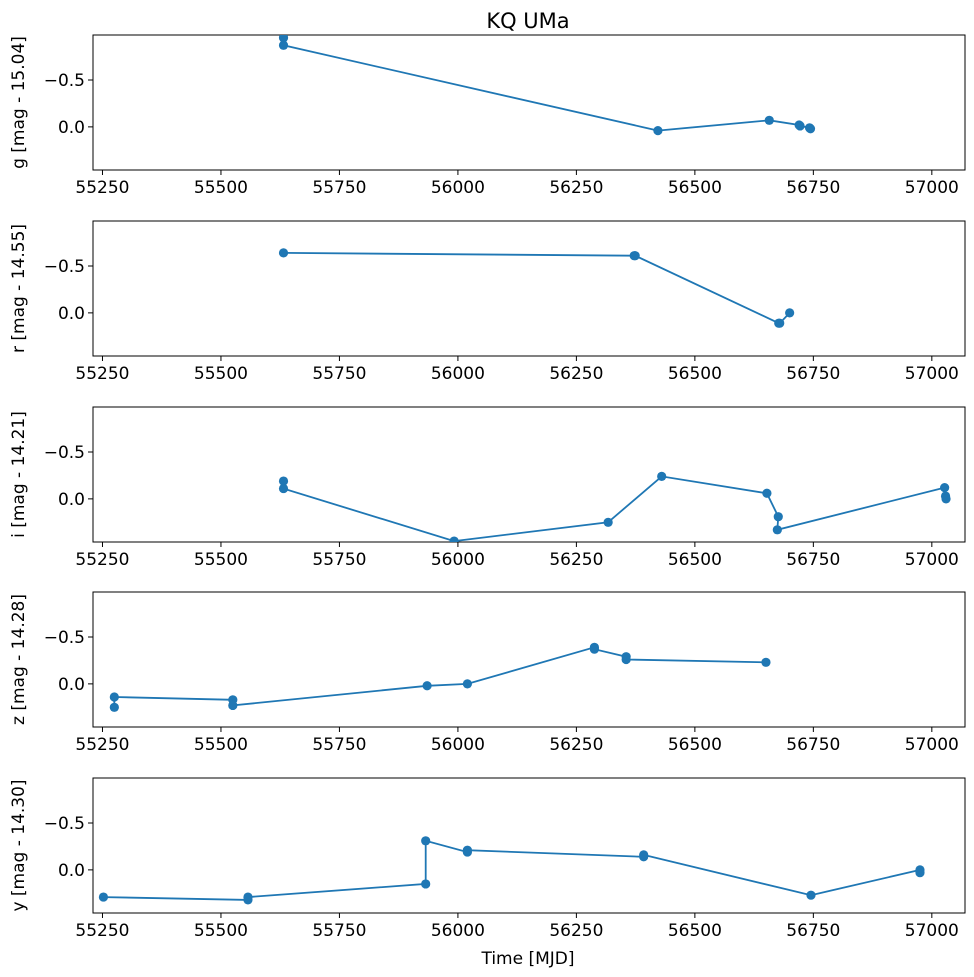 This screenshot has width=974, height=977. I want to click on series-z, so click(440, 677).